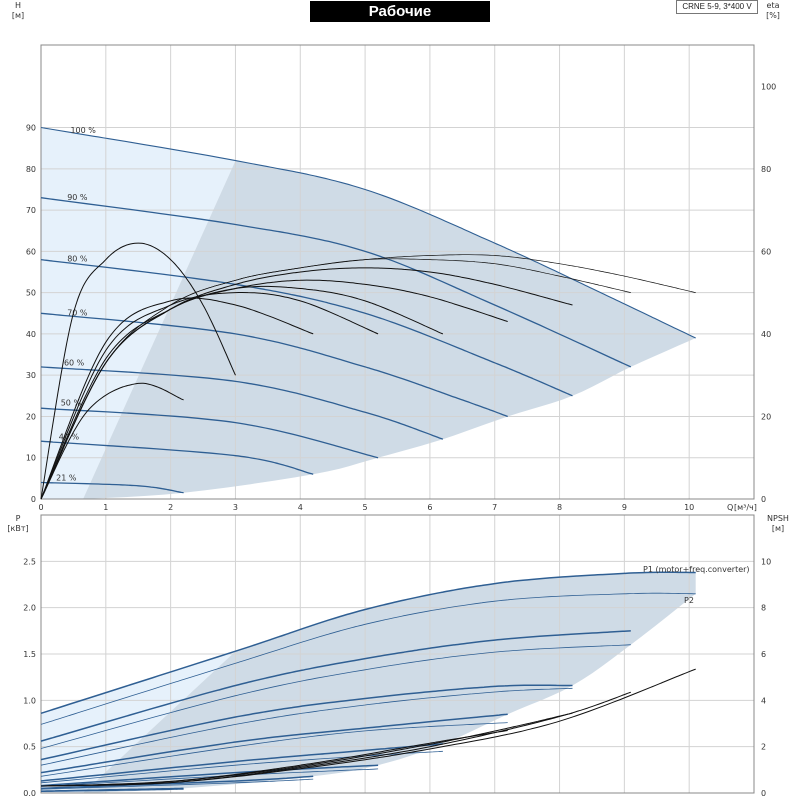 This screenshot has width=800, height=800. I want to click on x-tick-label: 6, so click(429, 507).